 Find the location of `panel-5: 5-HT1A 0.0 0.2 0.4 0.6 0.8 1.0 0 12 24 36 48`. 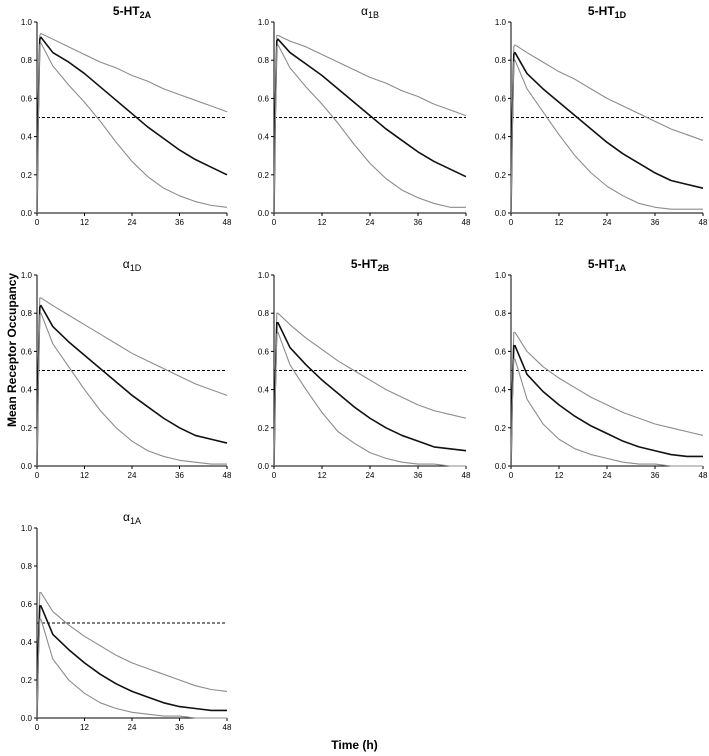

panel-5: 5-HT1A 0.0 0.2 0.4 0.6 0.8 1.0 0 12 24 36 48 is located at coordinates (601, 368).